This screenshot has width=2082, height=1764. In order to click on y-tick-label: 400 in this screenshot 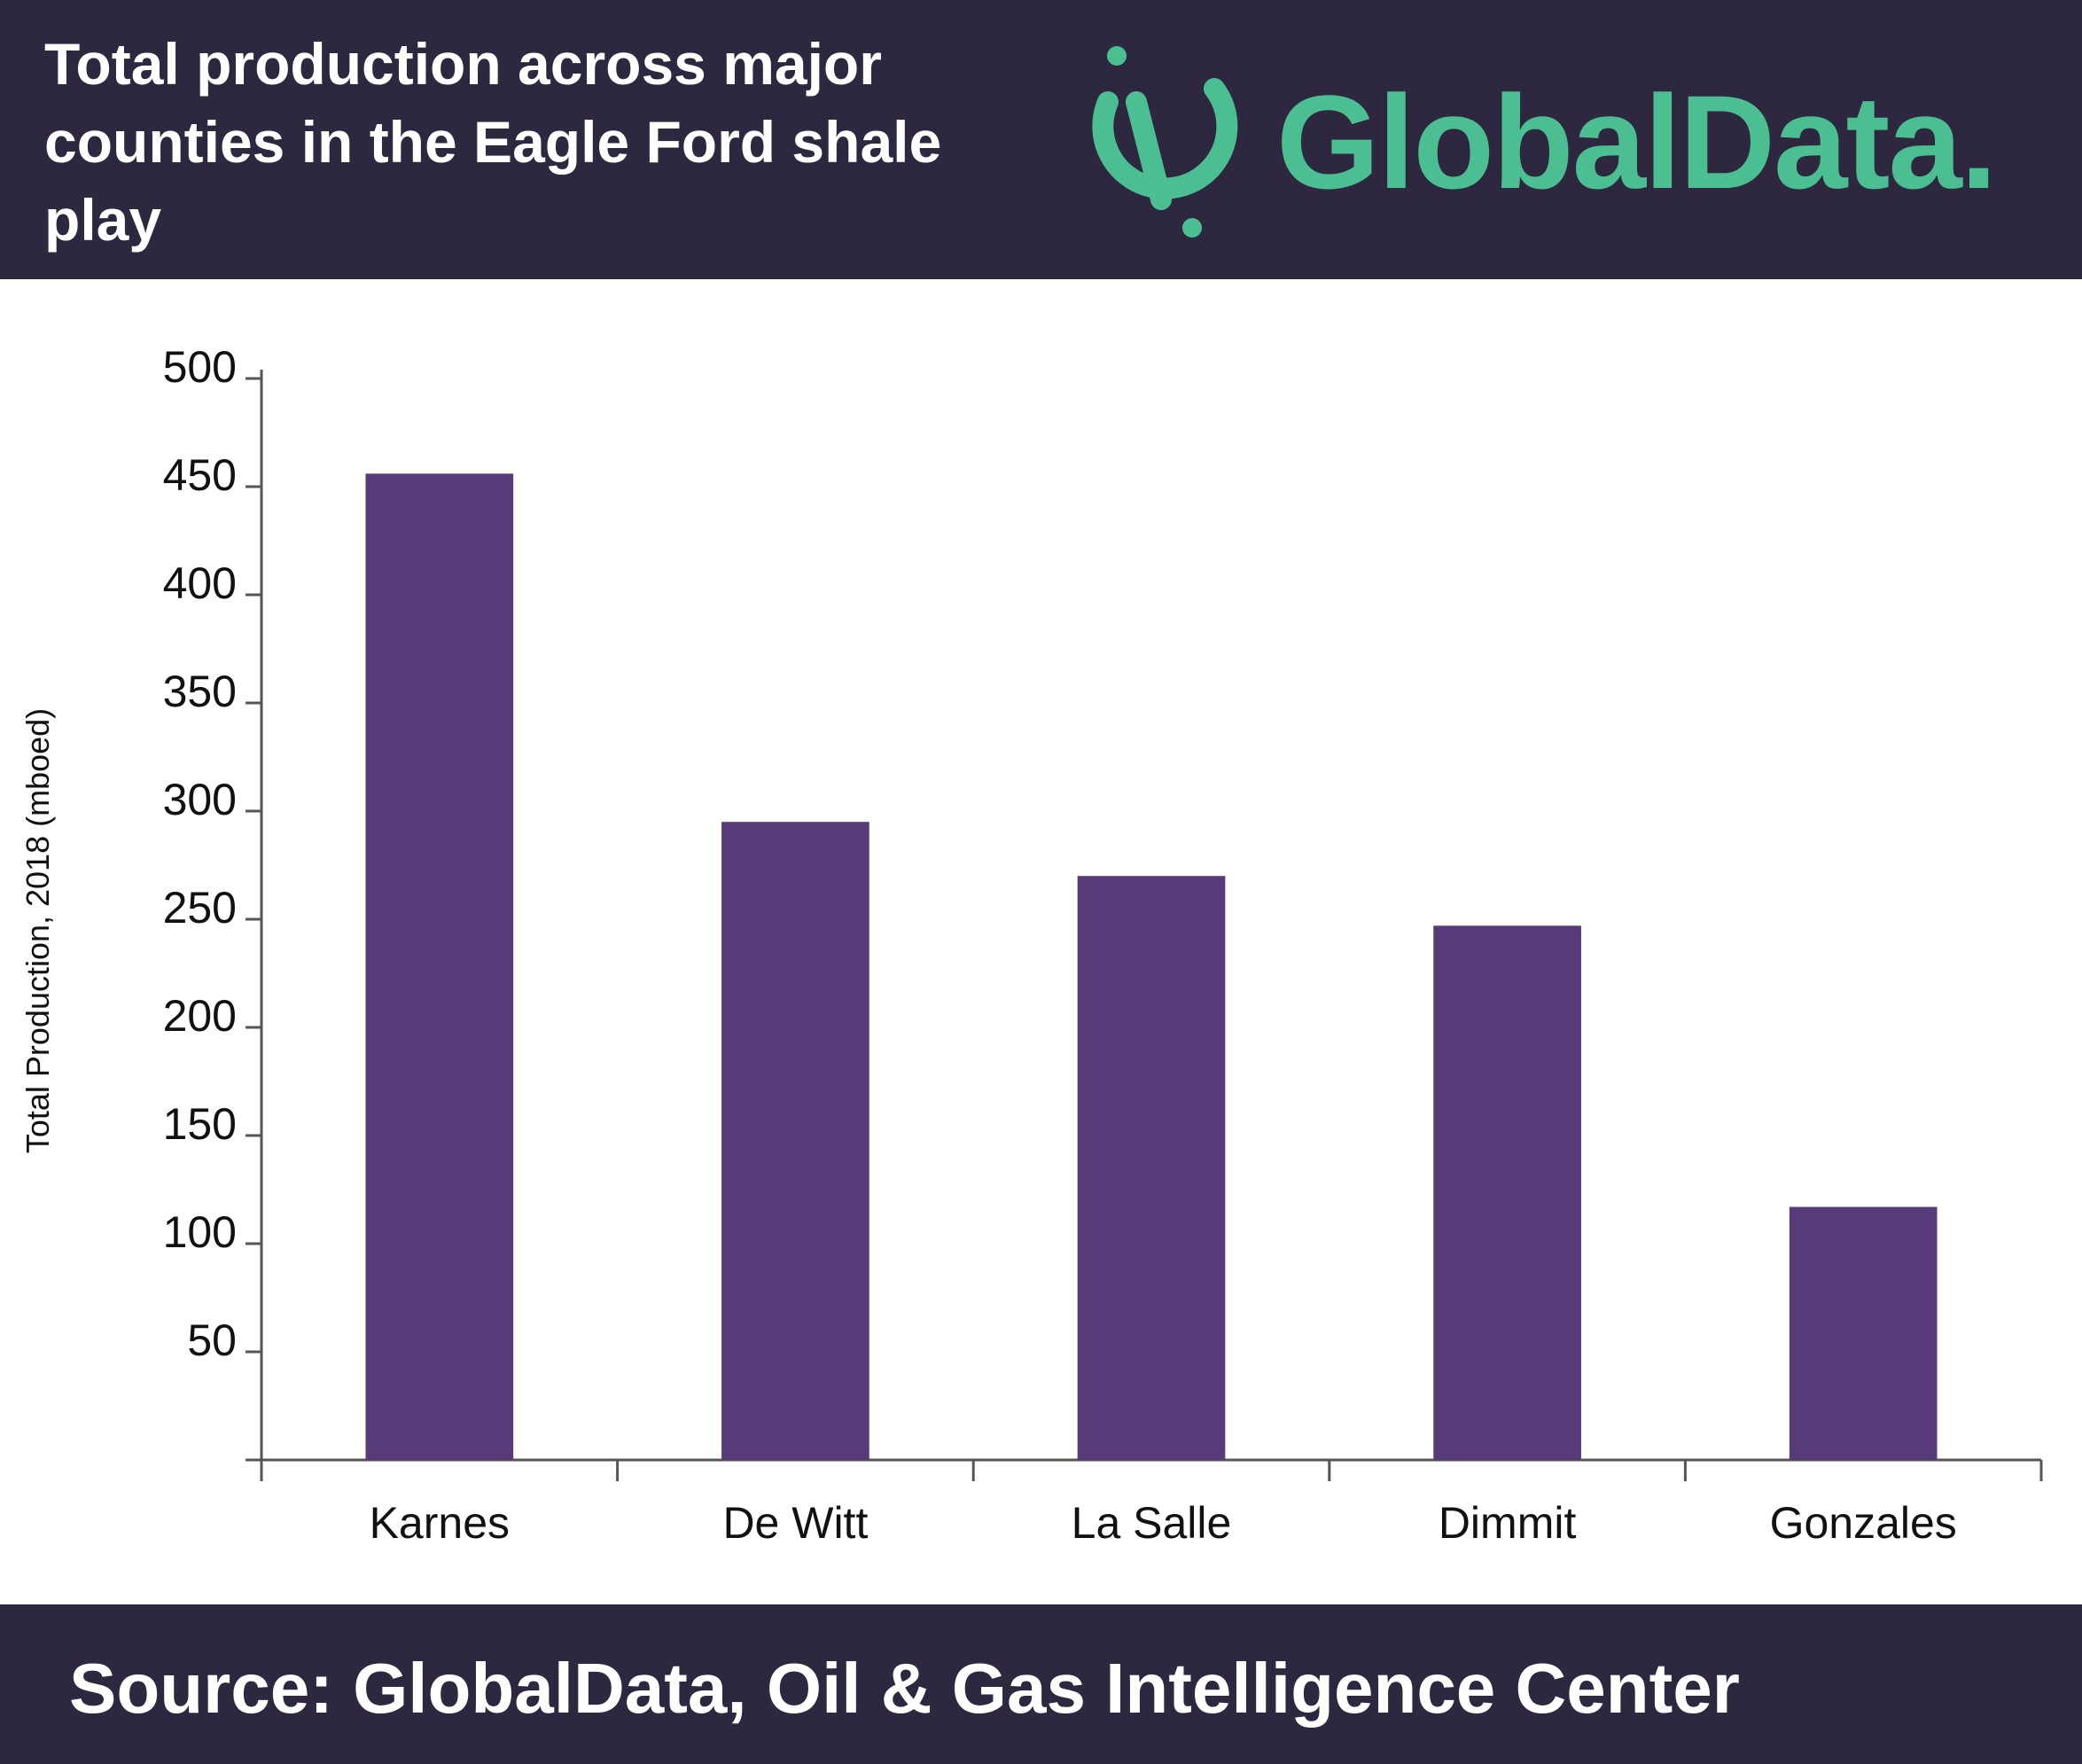, I will do `click(200, 583)`.